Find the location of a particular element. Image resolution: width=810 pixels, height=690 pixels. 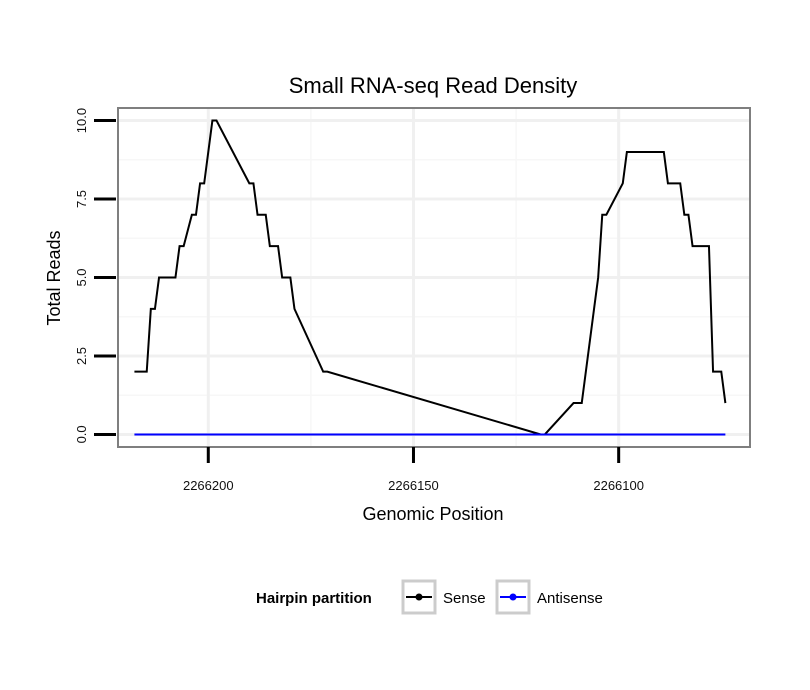

x-tick-label: 2266150 is located at coordinates (413, 485).